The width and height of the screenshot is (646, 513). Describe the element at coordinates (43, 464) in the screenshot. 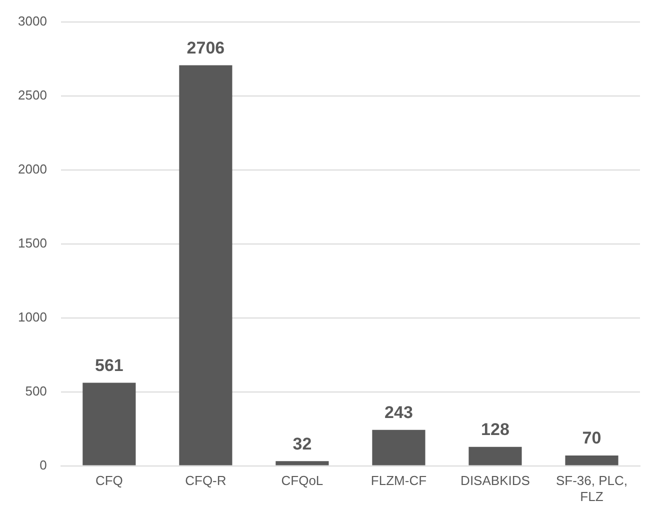

I see `y-tick-label: 0` at that location.